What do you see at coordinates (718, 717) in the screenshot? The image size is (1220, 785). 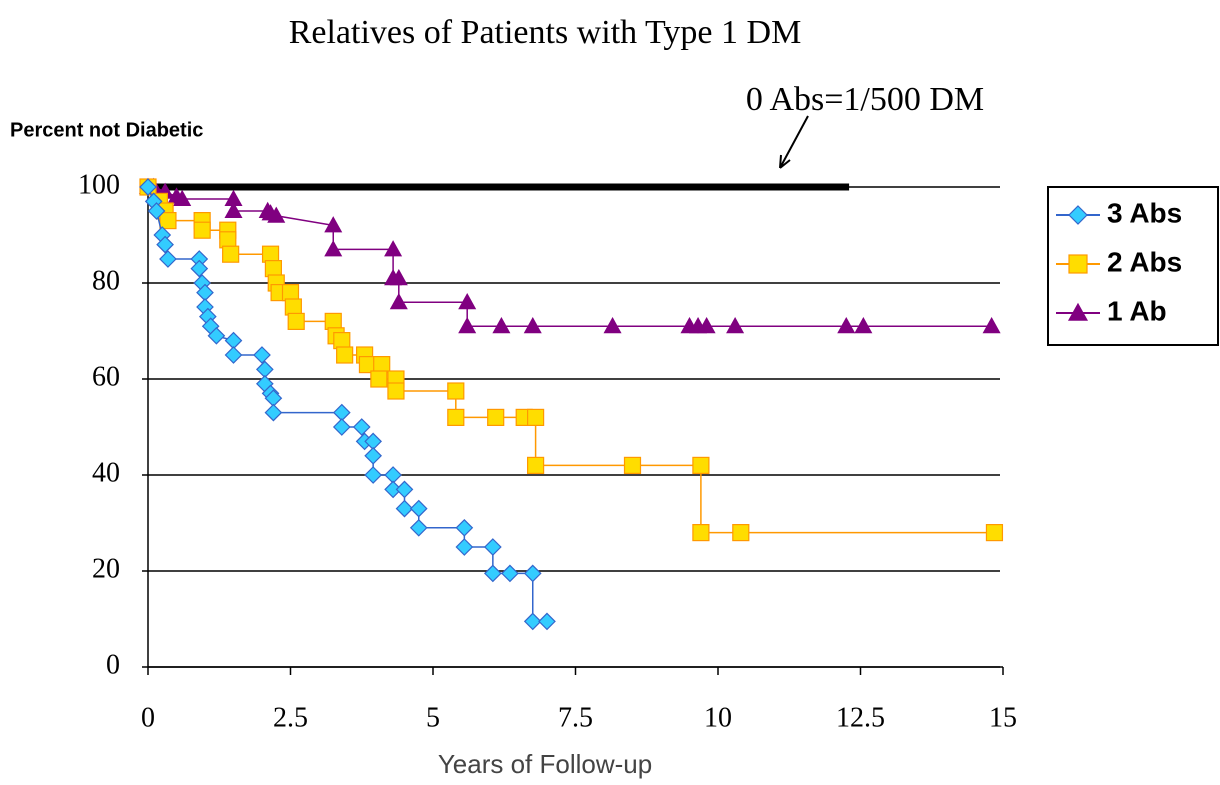 I see `x-tick-label: 10` at bounding box center [718, 717].